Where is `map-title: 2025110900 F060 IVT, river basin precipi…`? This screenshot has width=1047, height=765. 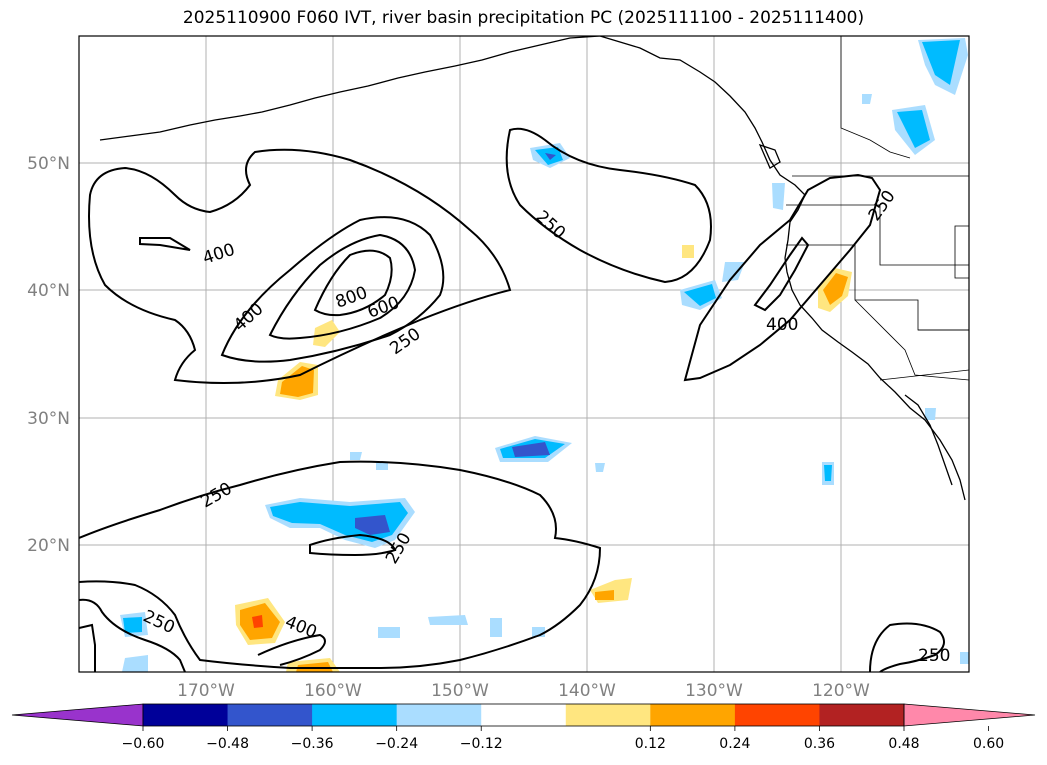 map-title: 2025110900 F060 IVT, river basin precipi… is located at coordinates (523, 18).